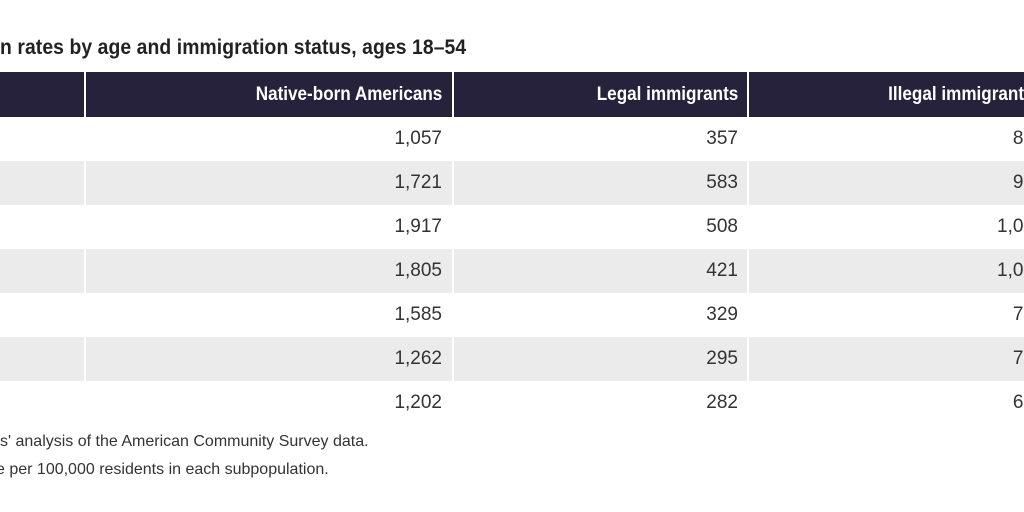  I want to click on legal-cell: 583, so click(600, 183).